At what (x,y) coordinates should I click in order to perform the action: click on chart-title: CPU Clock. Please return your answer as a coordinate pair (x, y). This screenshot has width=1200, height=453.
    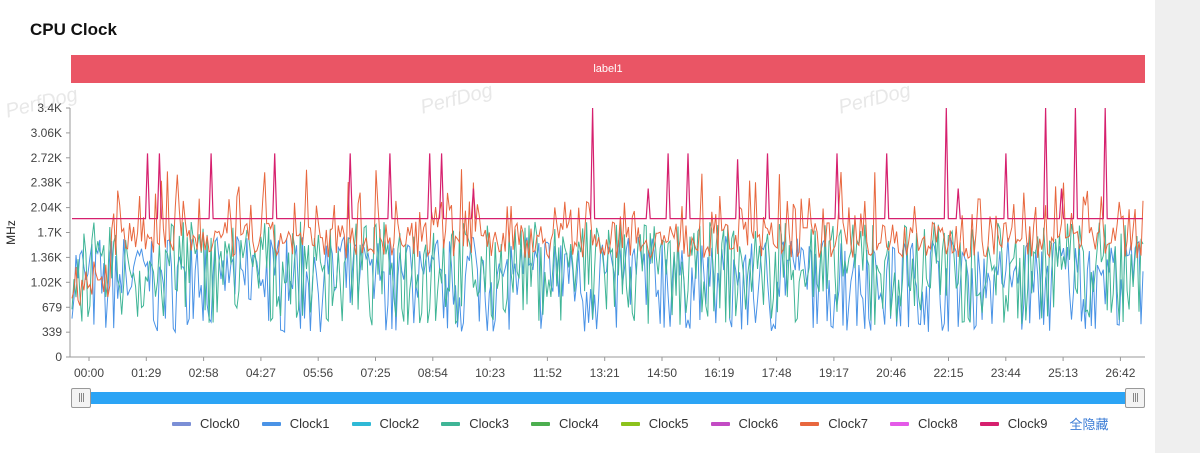
    Looking at the image, I should click on (73, 29).